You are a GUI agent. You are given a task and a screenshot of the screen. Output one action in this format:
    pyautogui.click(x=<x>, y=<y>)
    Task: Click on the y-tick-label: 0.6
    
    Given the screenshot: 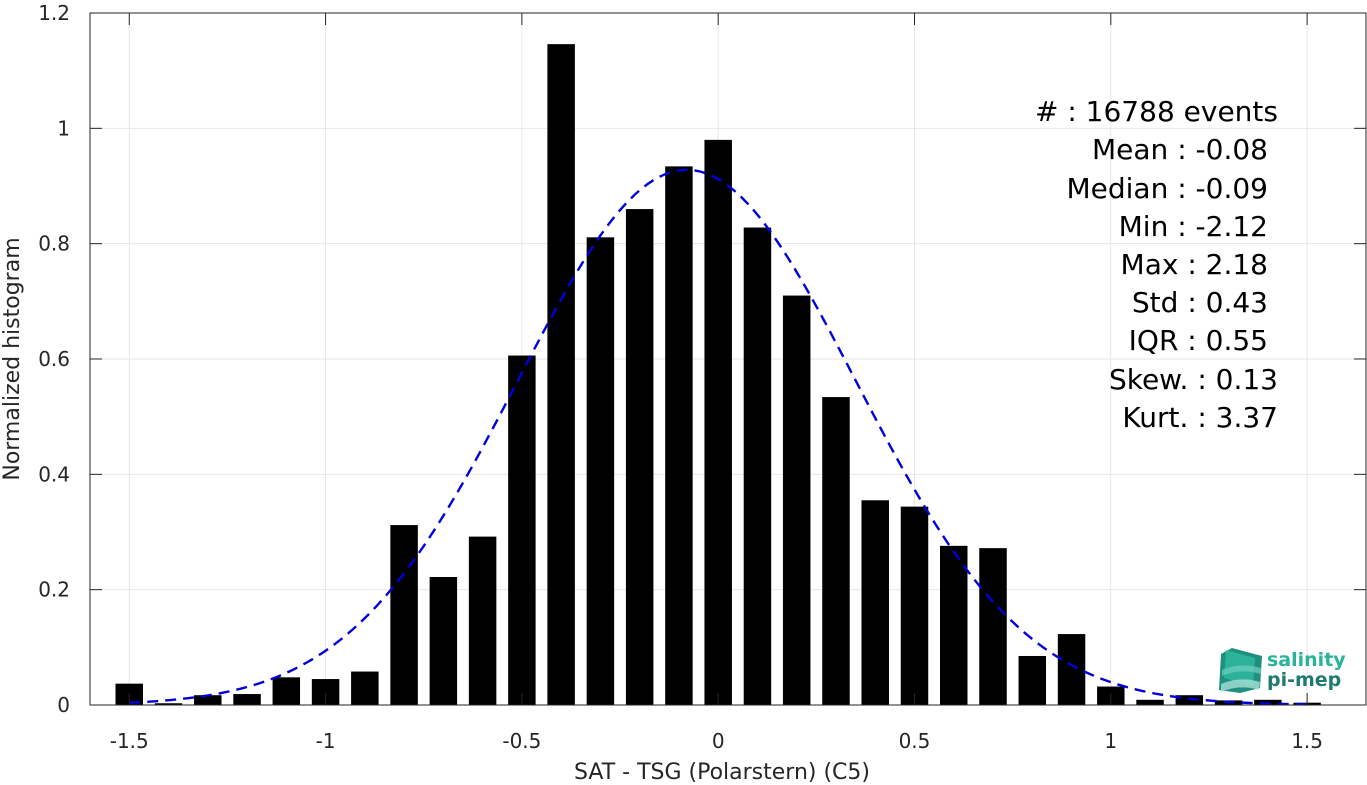 What is the action you would take?
    pyautogui.click(x=54, y=359)
    